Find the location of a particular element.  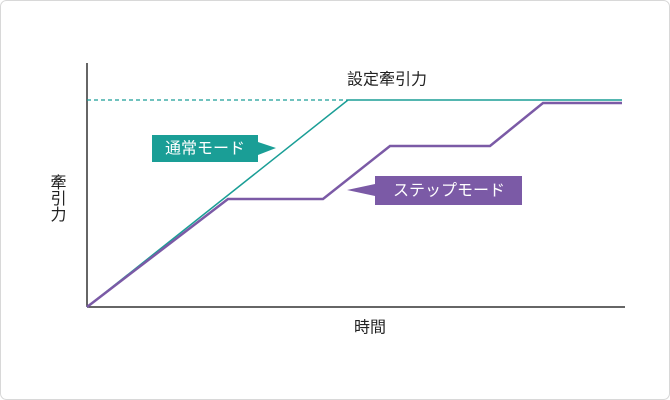

normal-callout-label: 通常モード is located at coordinates (205, 148).